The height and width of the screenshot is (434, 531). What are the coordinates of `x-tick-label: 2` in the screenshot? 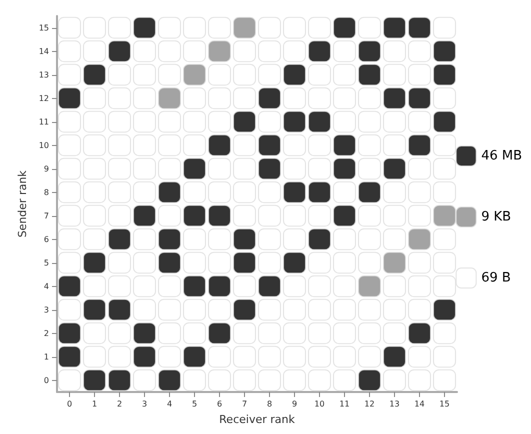 It's located at (119, 404).